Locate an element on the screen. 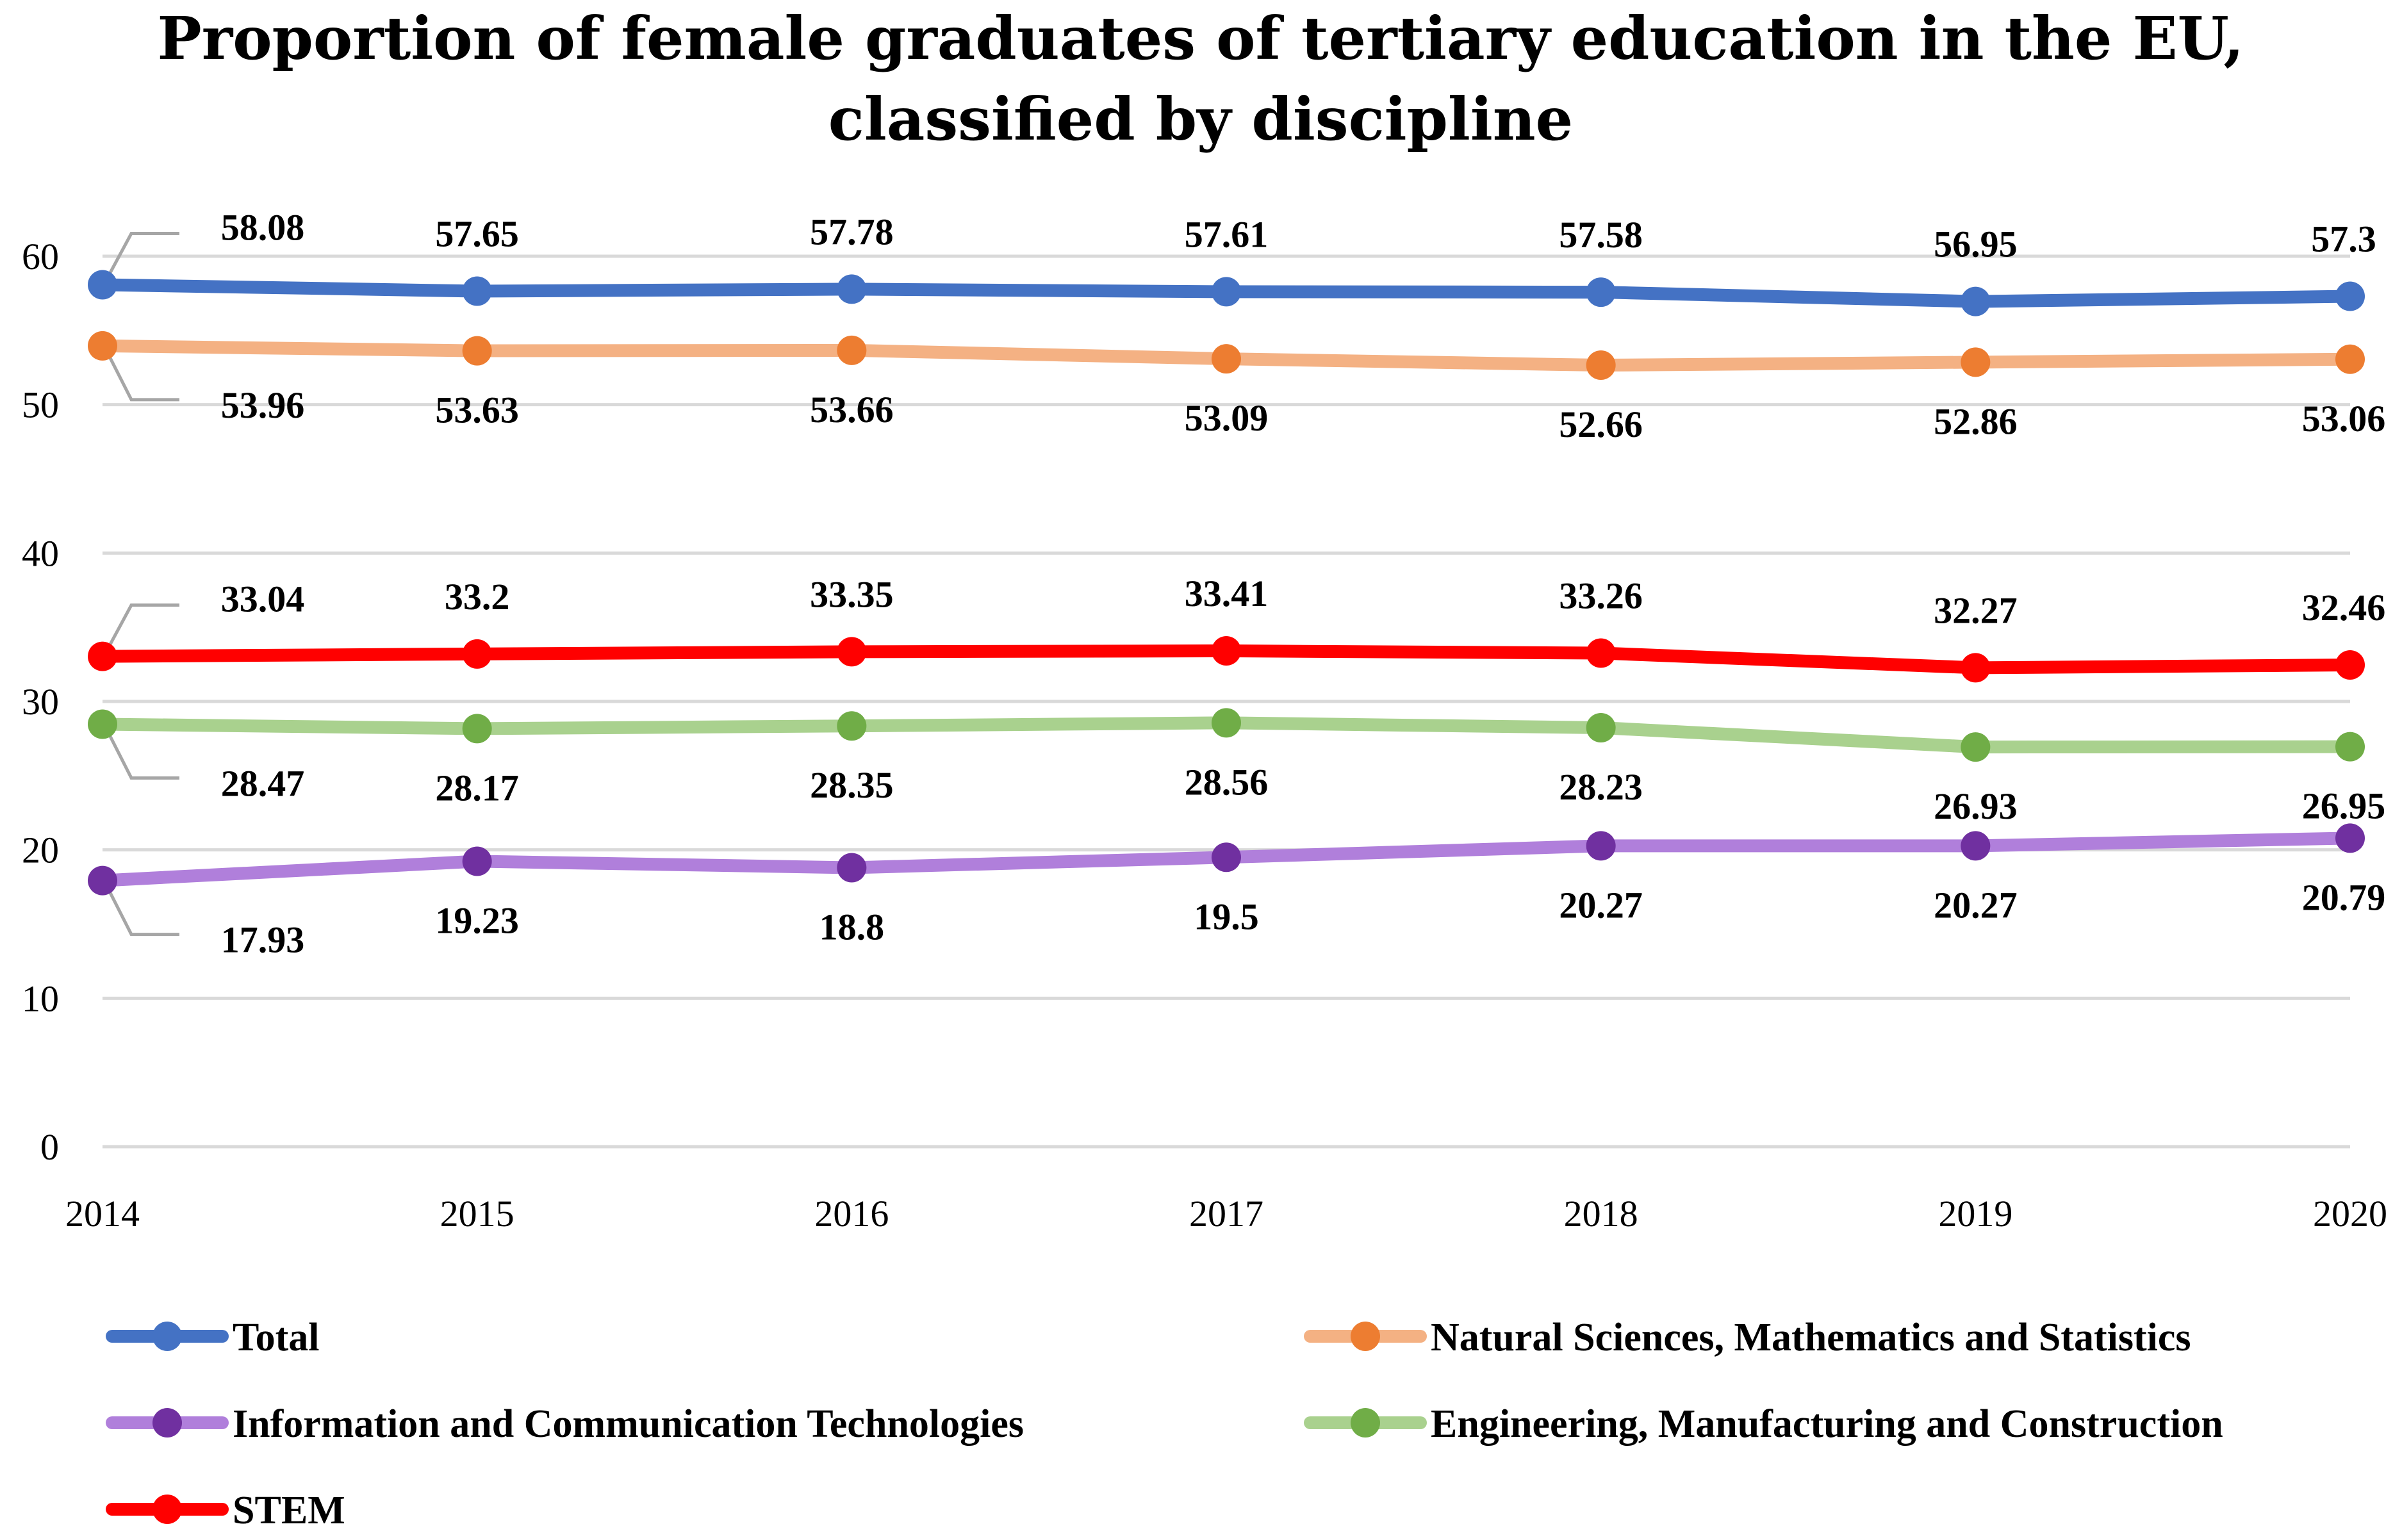 The width and height of the screenshot is (2402, 1540). x-tick-label: 2014 is located at coordinates (102, 1213).